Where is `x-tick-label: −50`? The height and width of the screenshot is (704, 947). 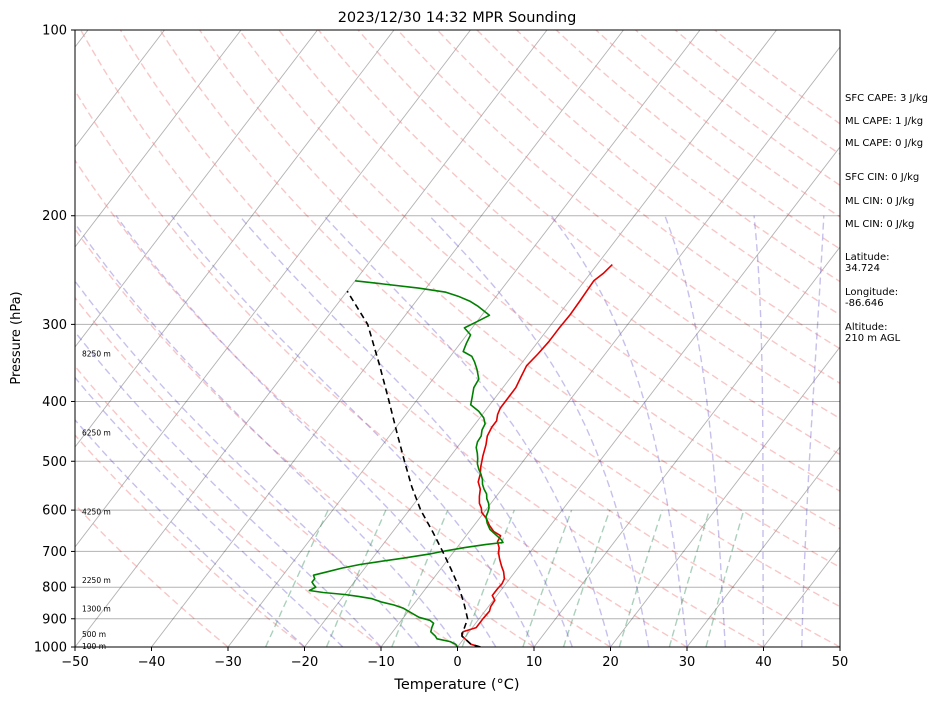
x-tick-label: −50 is located at coordinates (74, 662).